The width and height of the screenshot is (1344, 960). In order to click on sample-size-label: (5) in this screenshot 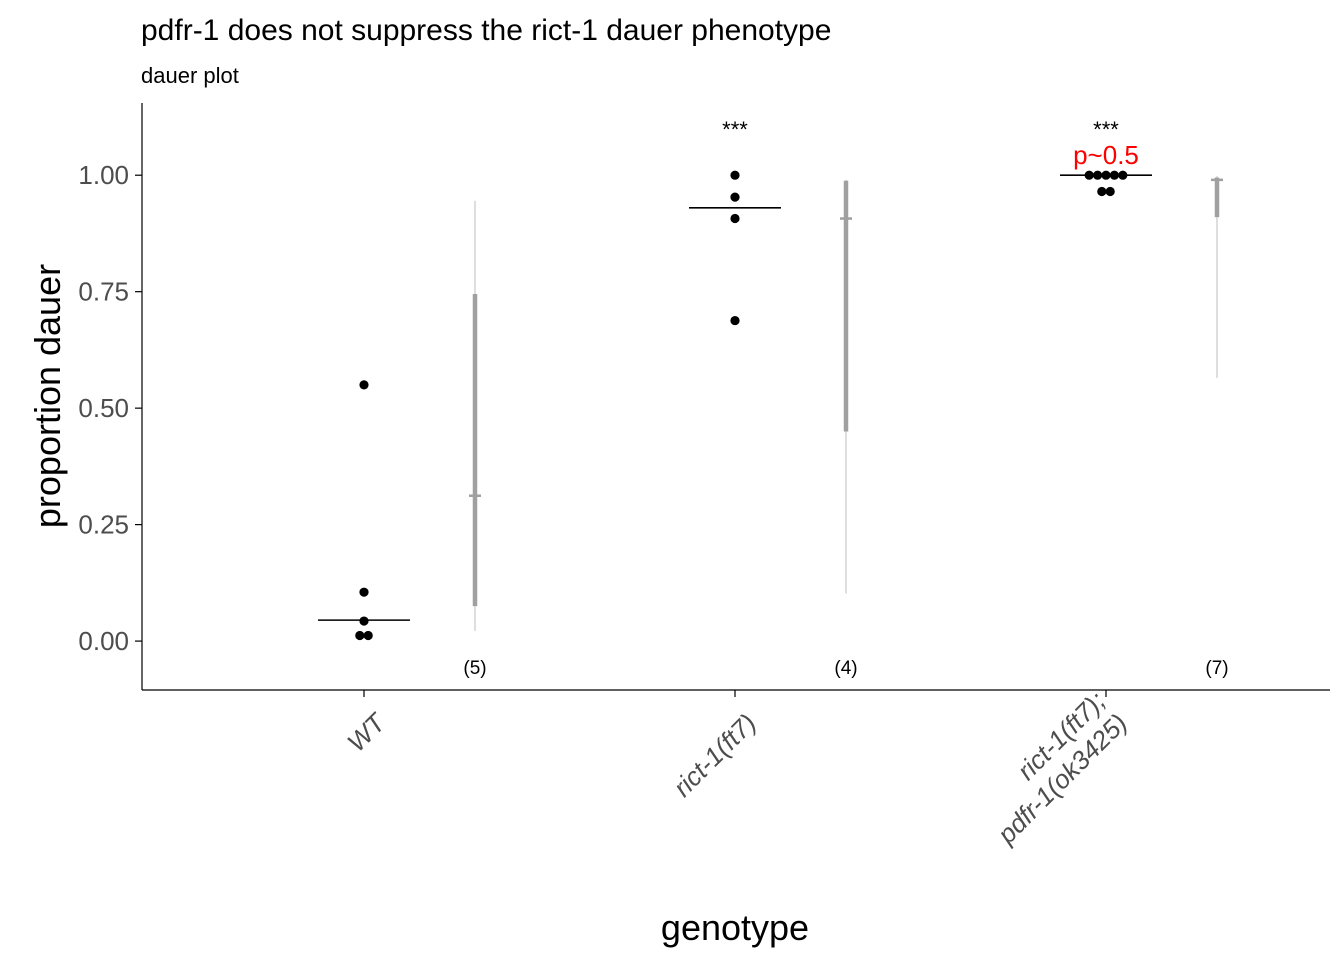, I will do `click(474, 668)`.